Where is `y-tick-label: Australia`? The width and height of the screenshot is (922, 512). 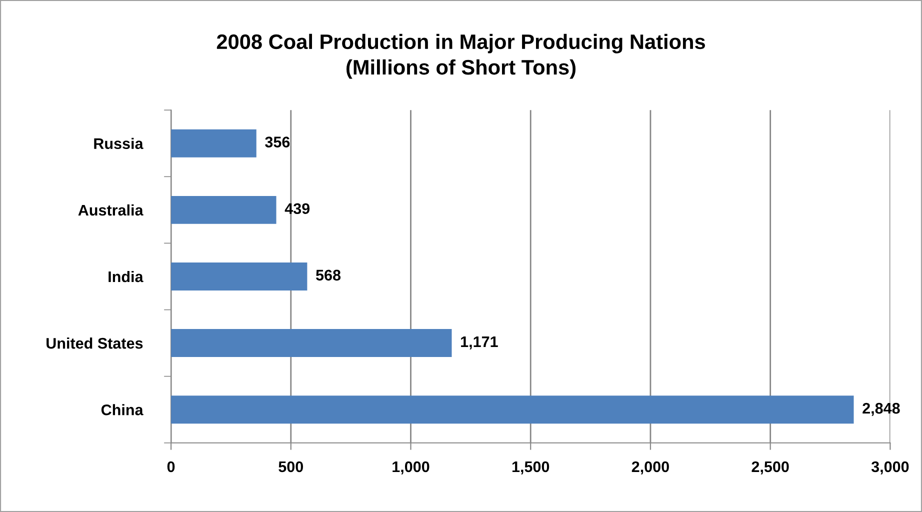 y-tick-label: Australia is located at coordinates (111, 210).